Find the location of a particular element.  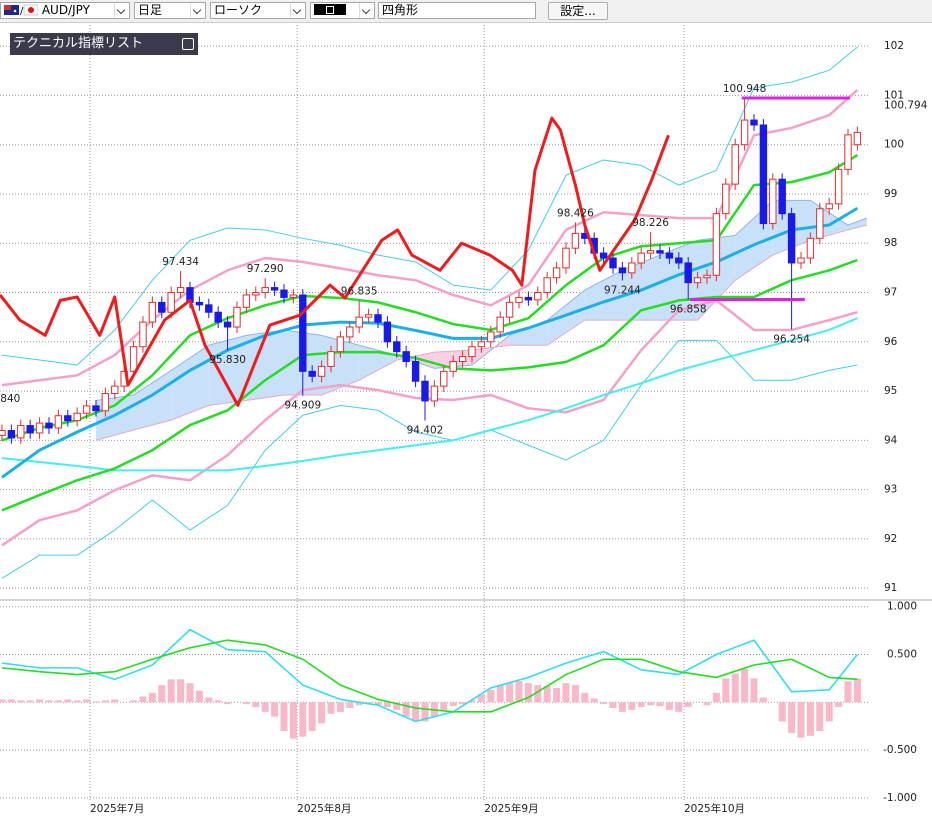

color-select is located at coordinates (342, 10).